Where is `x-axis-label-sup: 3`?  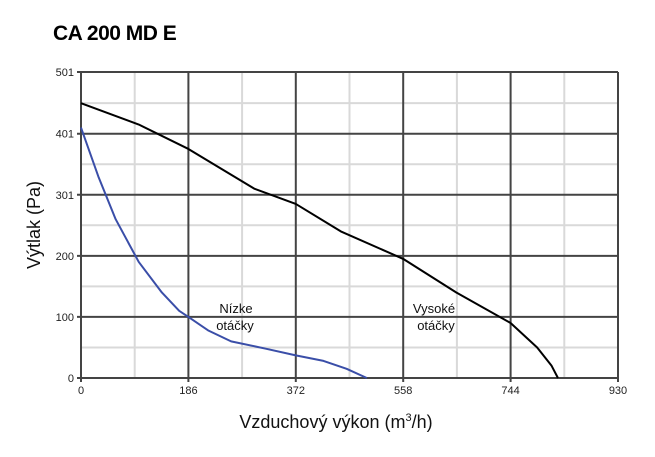
x-axis-label-sup: 3 is located at coordinates (408, 418).